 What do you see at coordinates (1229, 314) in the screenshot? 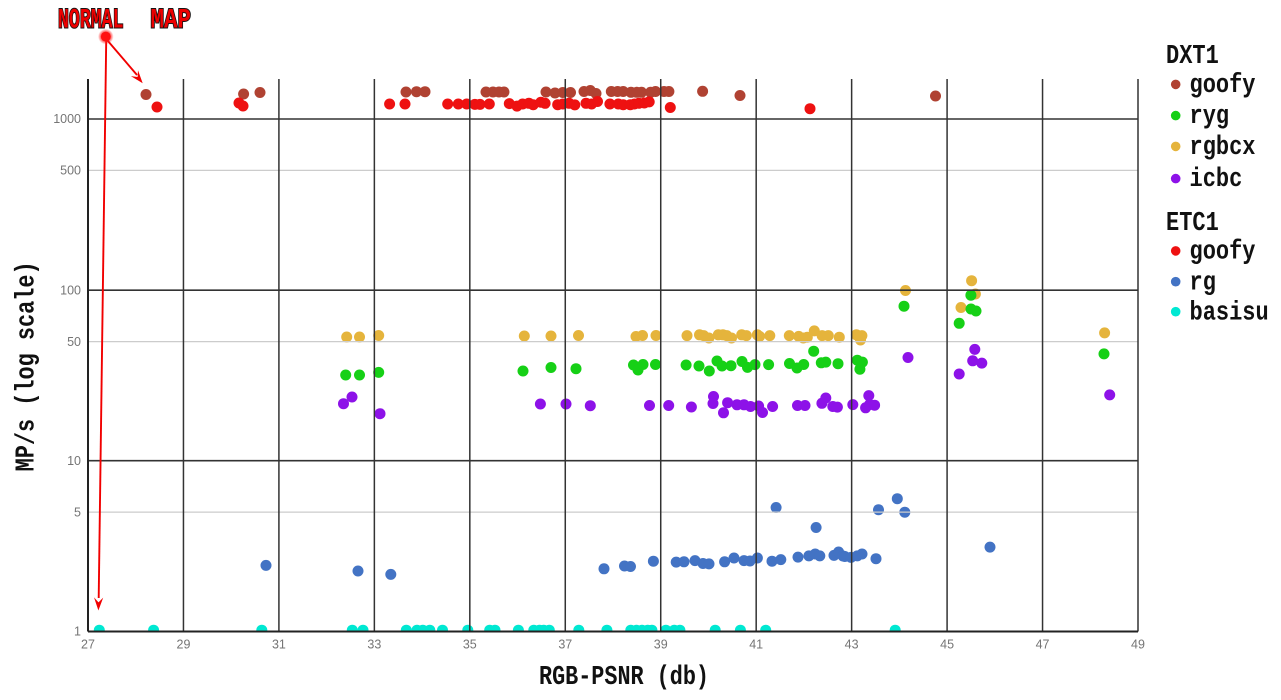
I see `svg-text: basisu` at bounding box center [1229, 314].